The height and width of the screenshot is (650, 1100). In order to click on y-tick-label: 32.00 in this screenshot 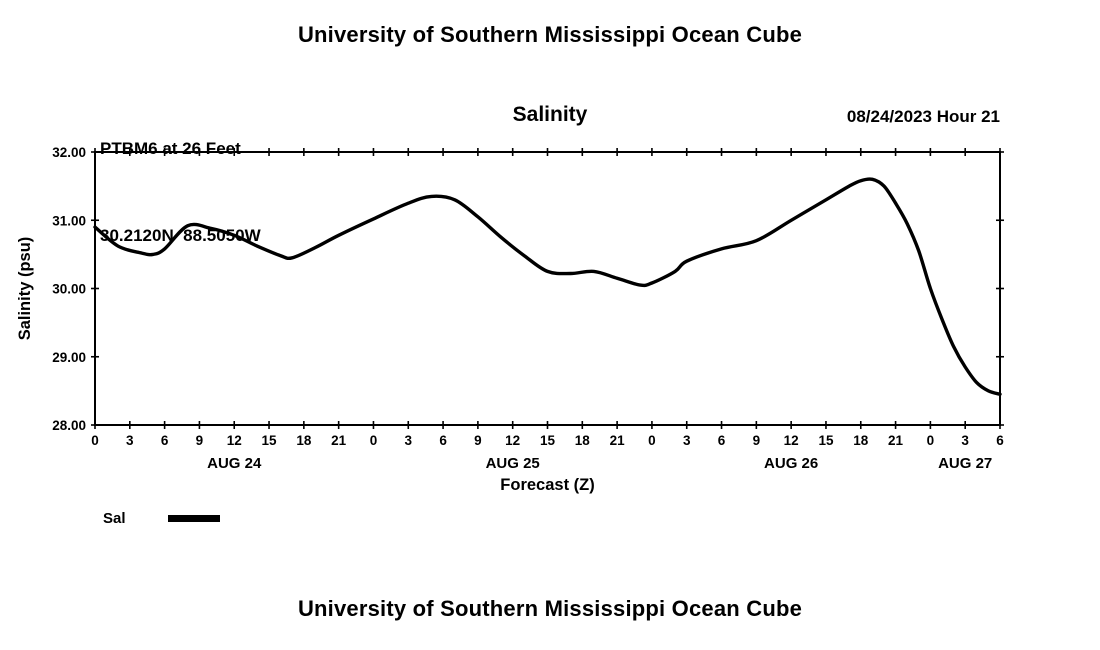, I will do `click(69, 152)`.